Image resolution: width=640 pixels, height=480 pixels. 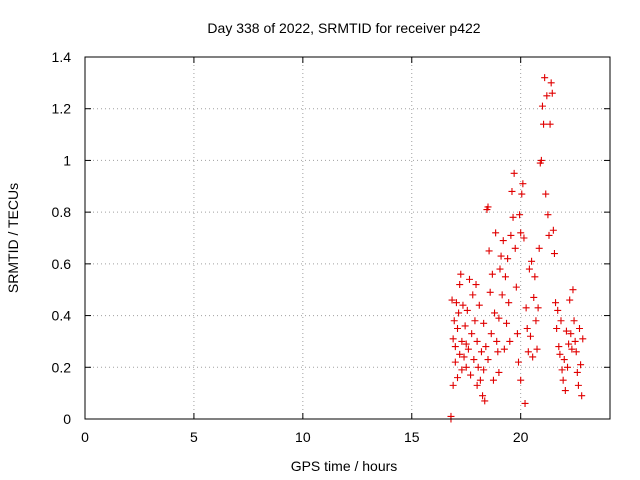 I want to click on x-tick-label: 5, so click(x=194, y=437).